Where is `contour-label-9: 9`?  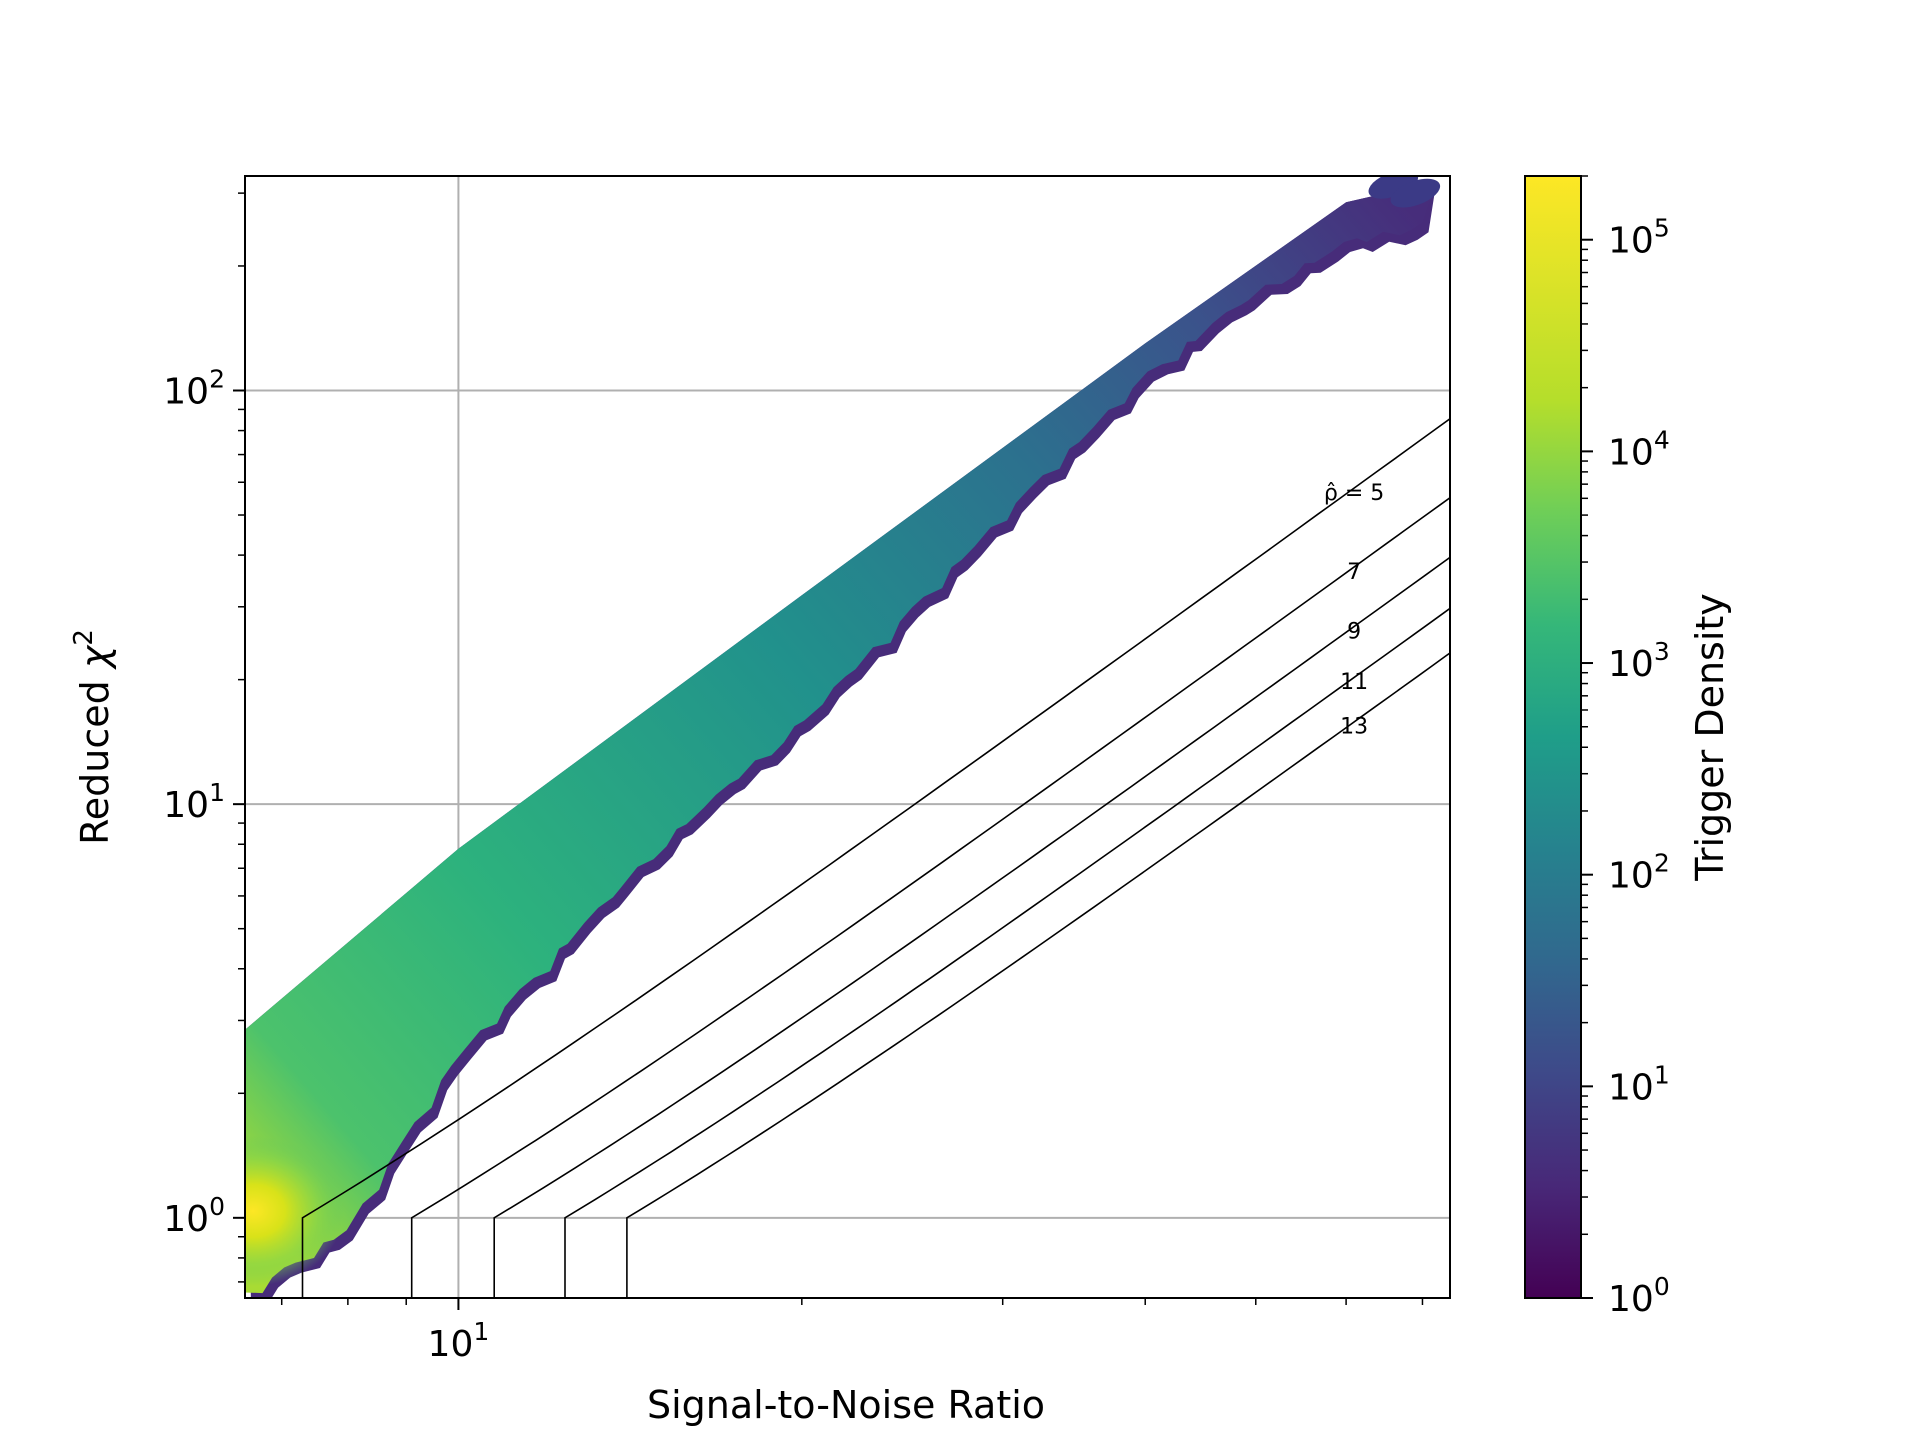
contour-label-9: 9 is located at coordinates (1354, 631).